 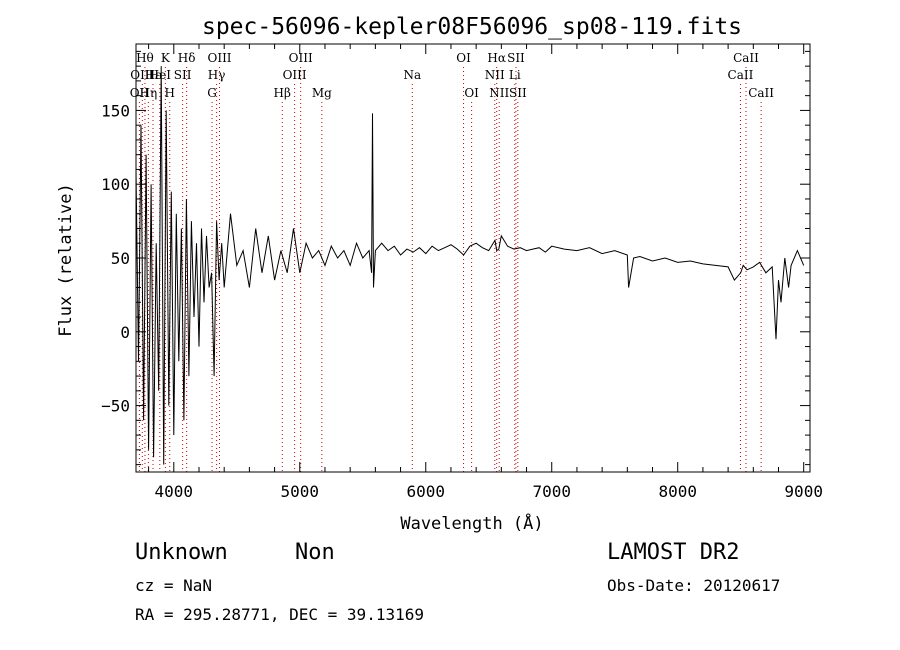 What do you see at coordinates (174, 491) in the screenshot?
I see `x-tick-label: 4000` at bounding box center [174, 491].